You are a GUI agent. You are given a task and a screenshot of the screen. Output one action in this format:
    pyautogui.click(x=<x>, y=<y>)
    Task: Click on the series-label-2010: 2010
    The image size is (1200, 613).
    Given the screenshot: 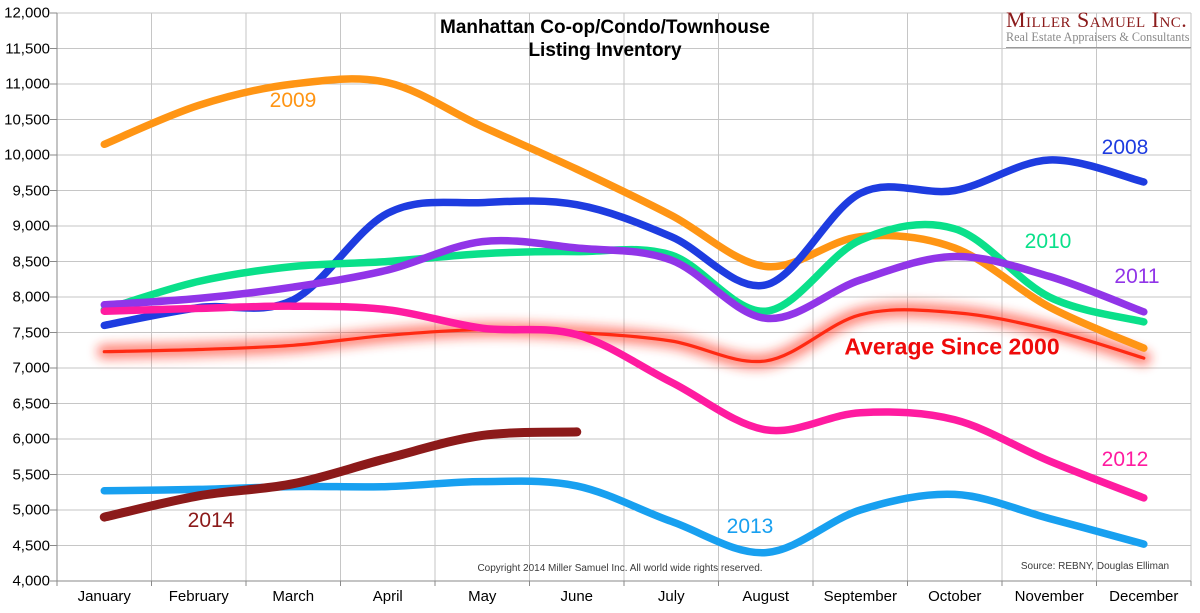 What is the action you would take?
    pyautogui.click(x=1048, y=241)
    